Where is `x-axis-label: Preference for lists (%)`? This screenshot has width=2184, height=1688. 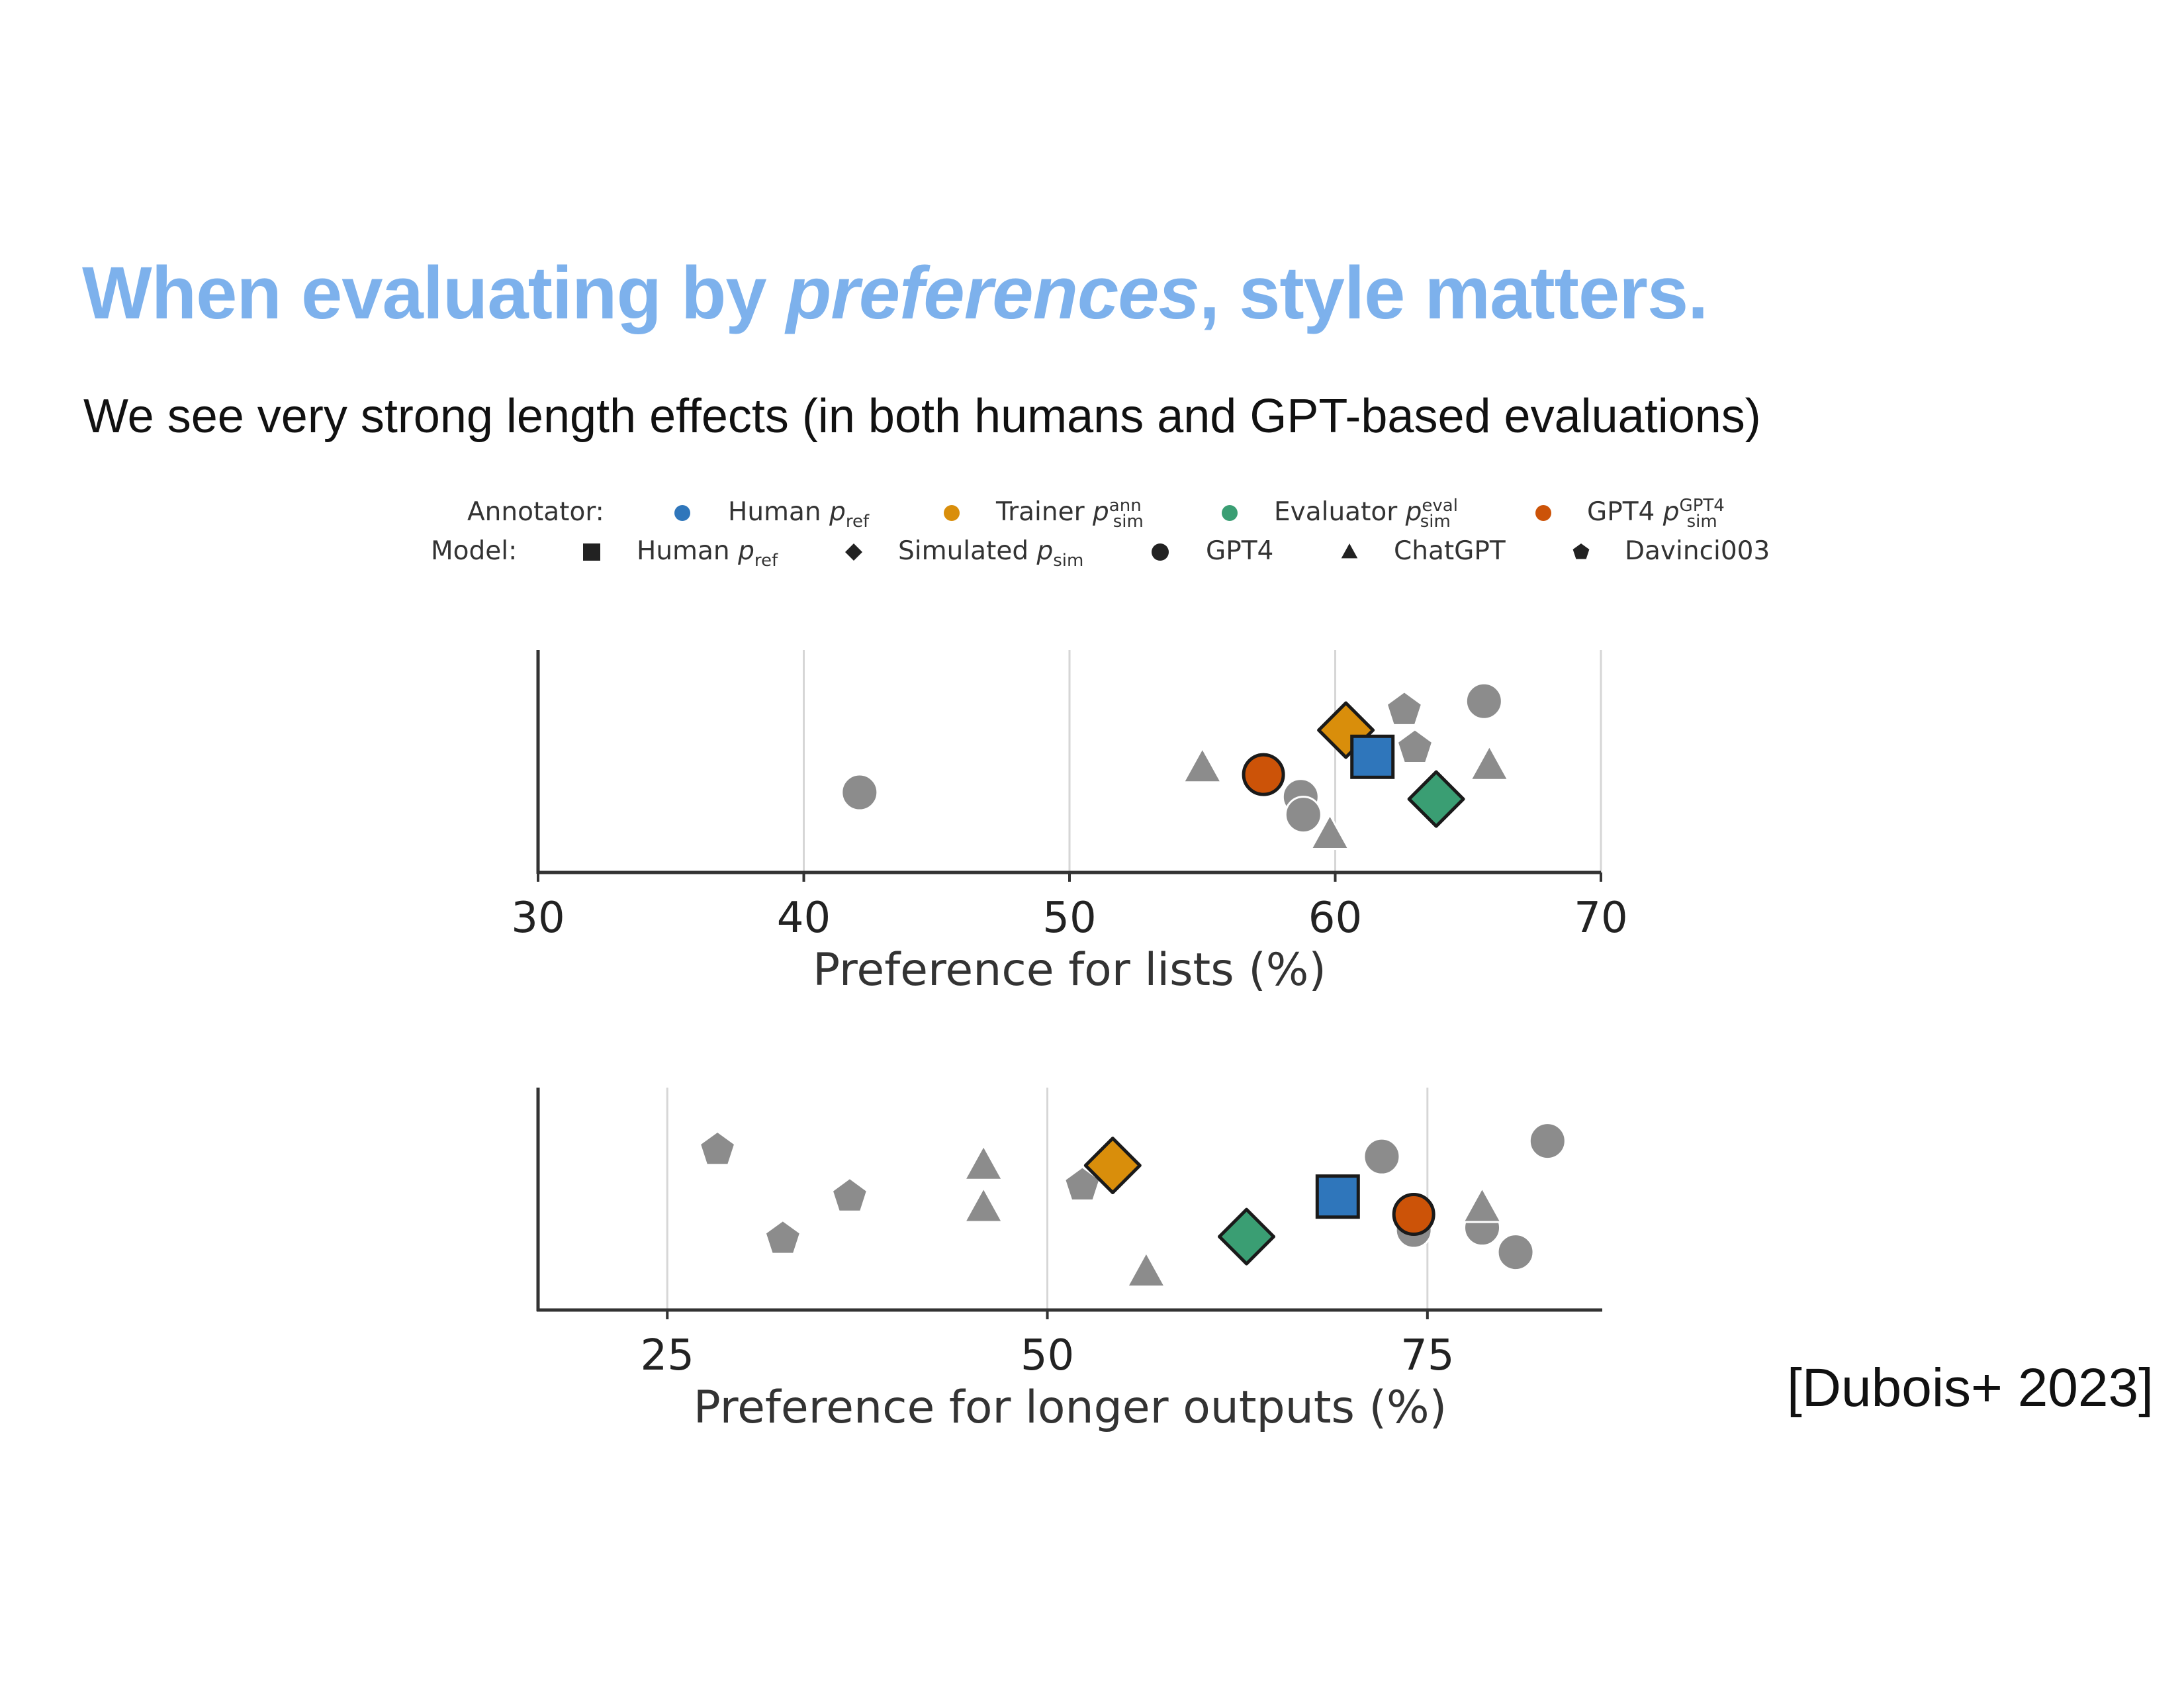
x-axis-label: Preference for lists (%) is located at coordinates (1069, 970).